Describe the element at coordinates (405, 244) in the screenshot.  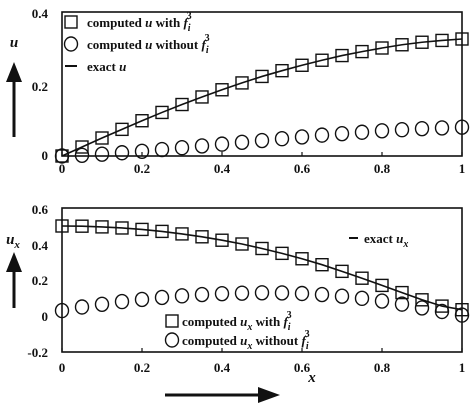
I see `legend-entry-1-var-sub: x` at that location.